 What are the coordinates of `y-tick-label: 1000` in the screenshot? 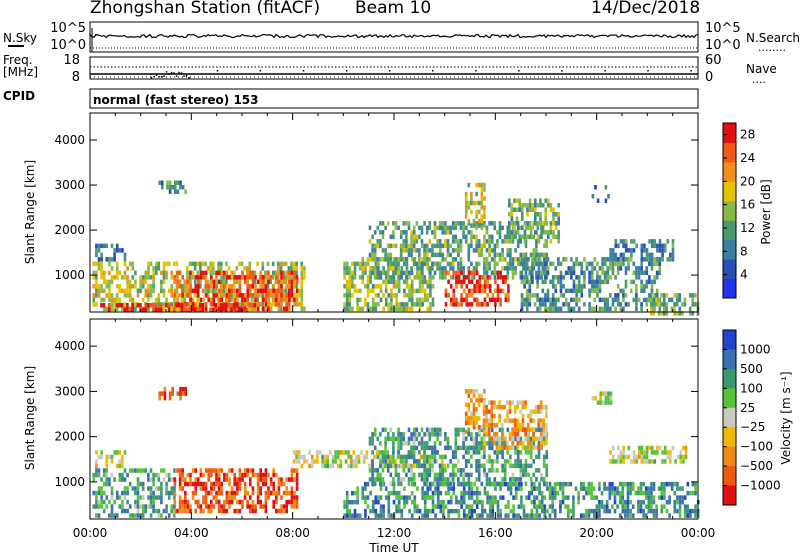 It's located at (69, 275).